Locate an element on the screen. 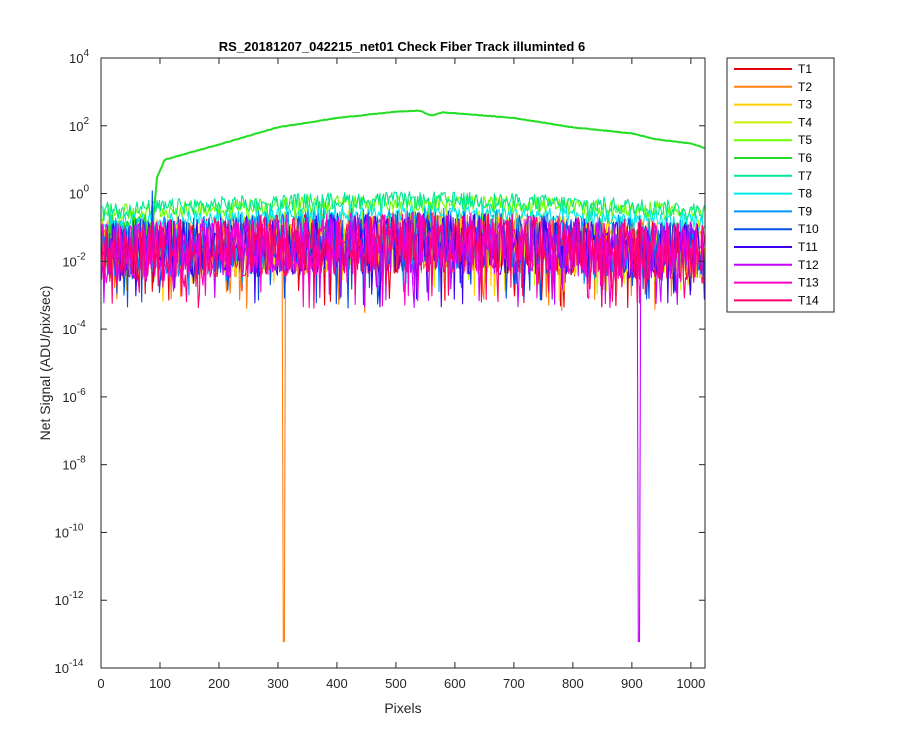  legend-label-t14: T14 is located at coordinates (808, 300).